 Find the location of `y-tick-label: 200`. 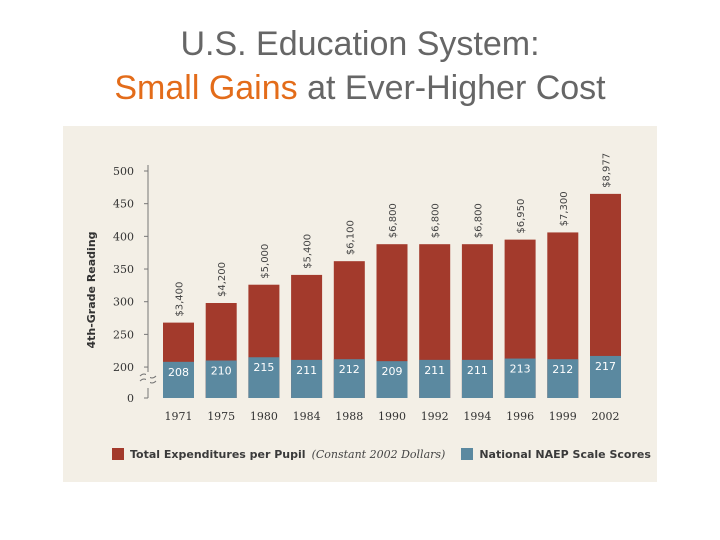

y-tick-label: 200 is located at coordinates (123, 367).